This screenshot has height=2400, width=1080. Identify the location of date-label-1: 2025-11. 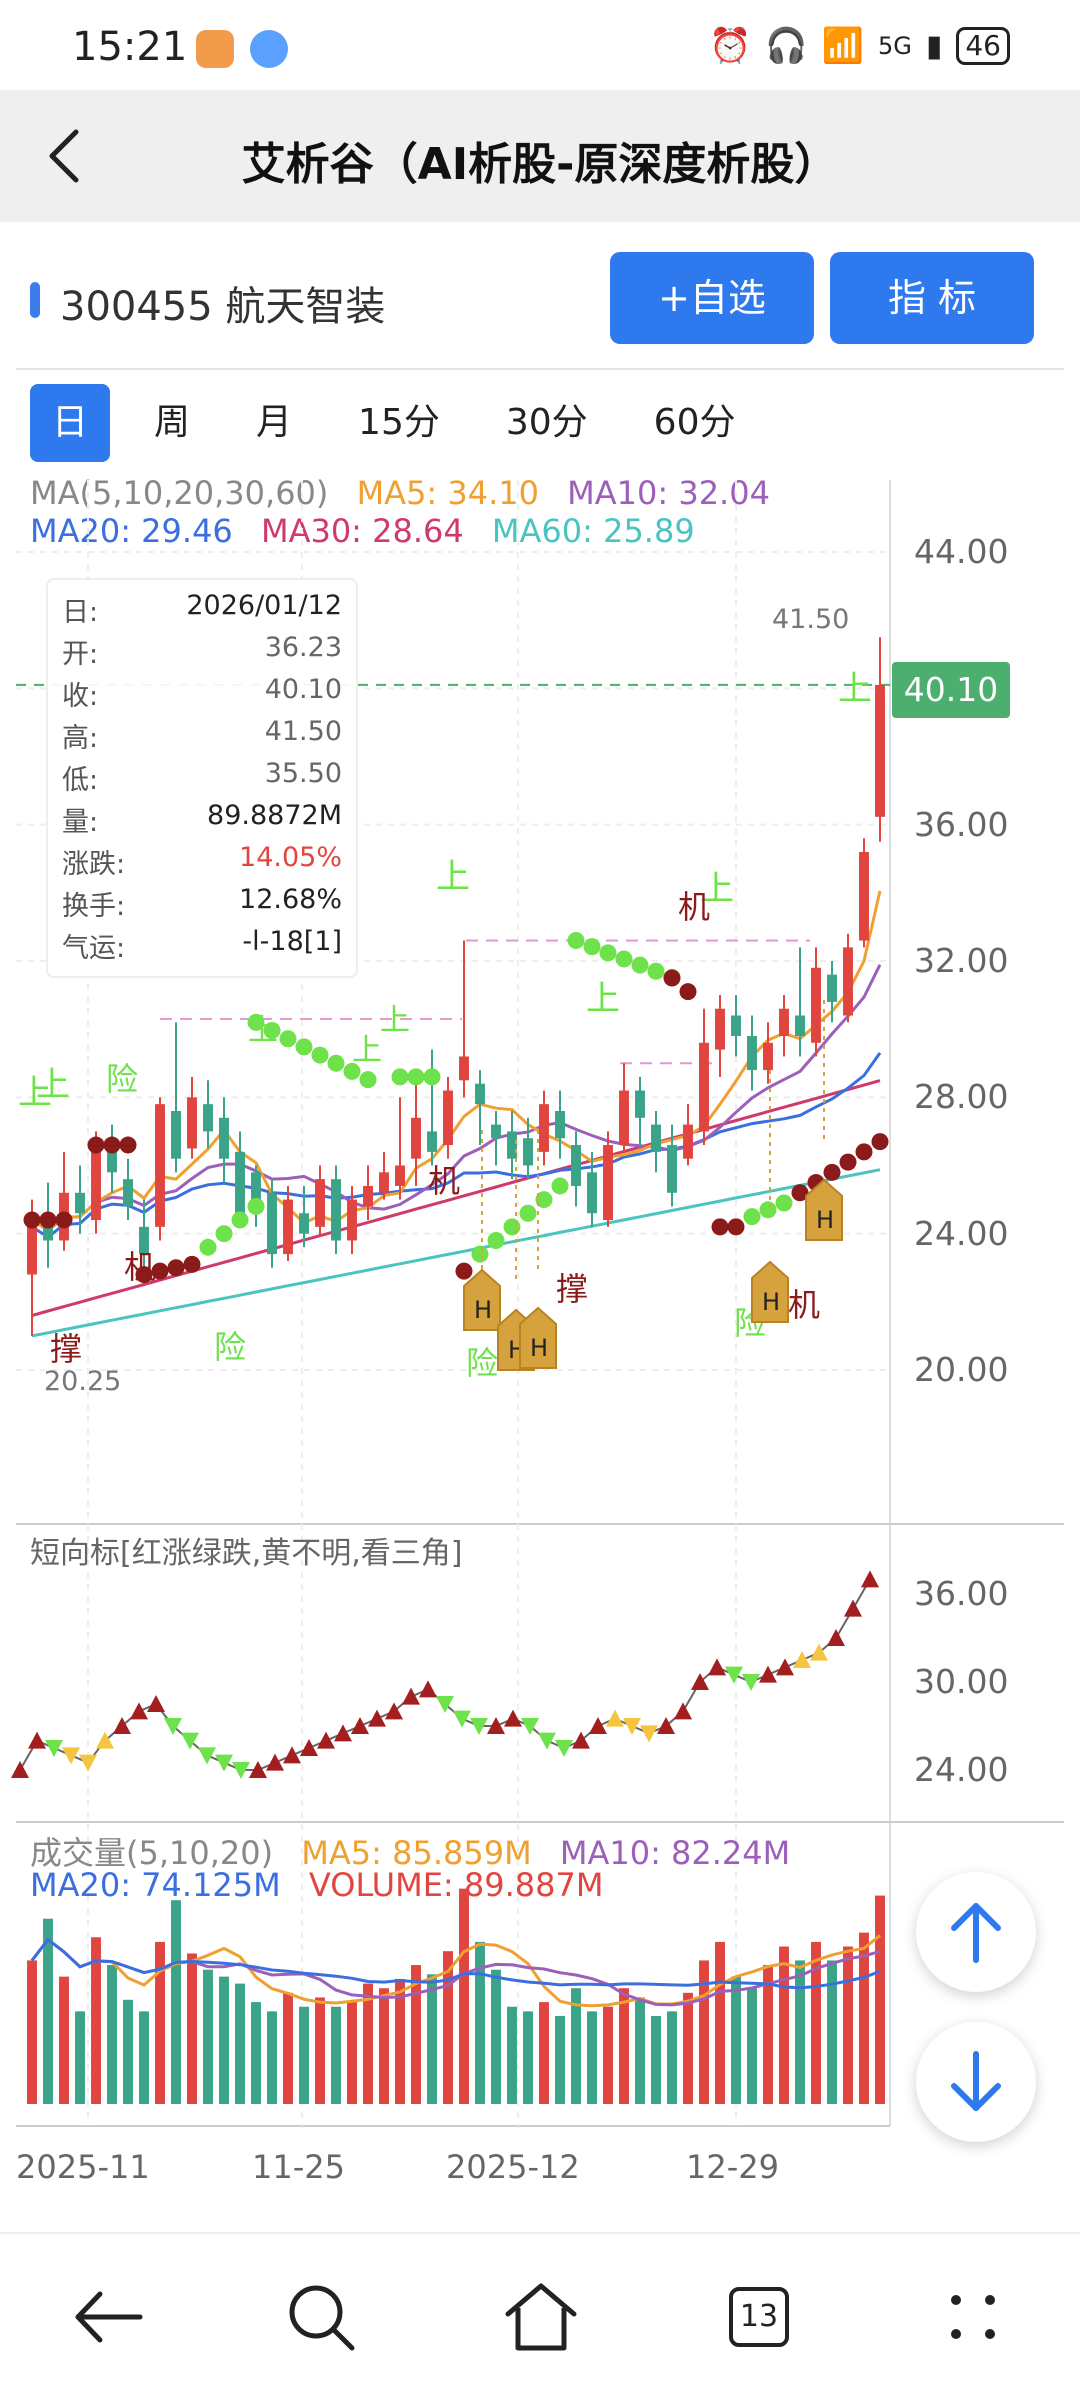
(83, 2167).